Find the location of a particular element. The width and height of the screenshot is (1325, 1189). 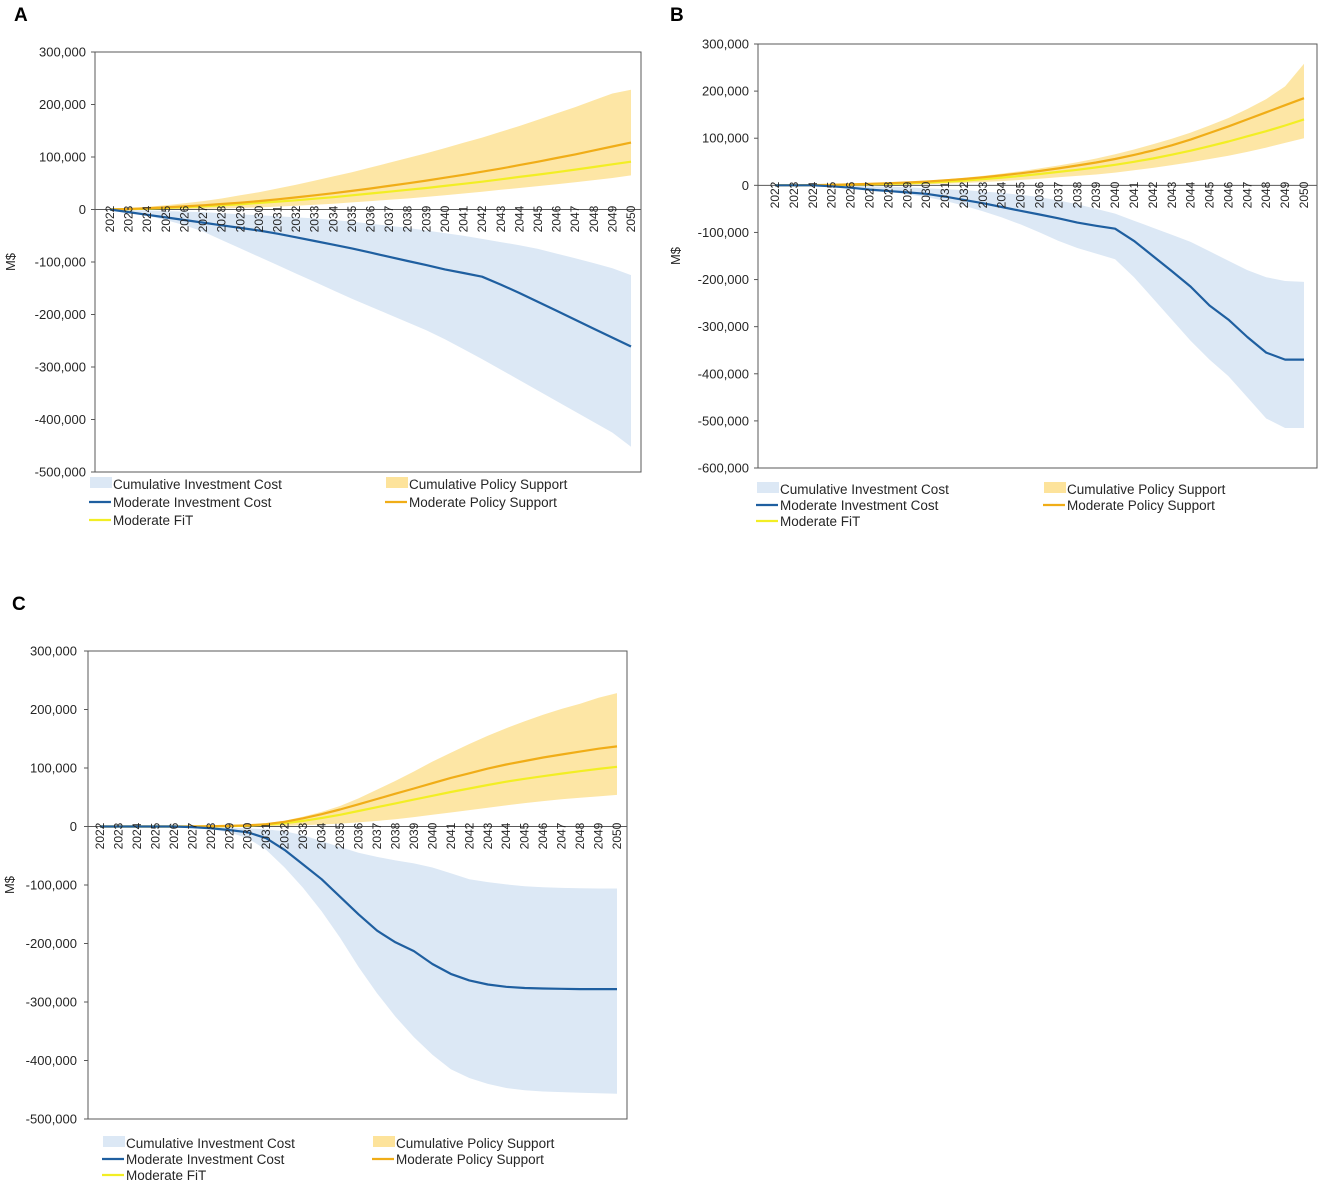

x-tick-label: 2049 is located at coordinates (1285, 194).